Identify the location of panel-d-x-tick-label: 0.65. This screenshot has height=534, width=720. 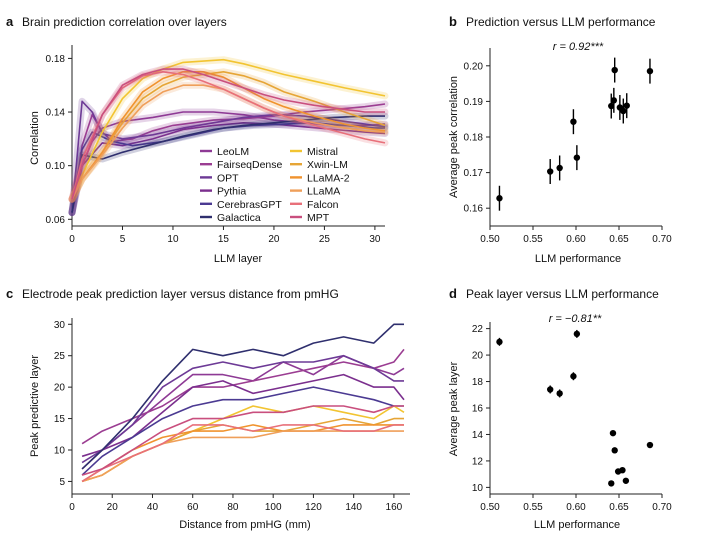
(619, 507).